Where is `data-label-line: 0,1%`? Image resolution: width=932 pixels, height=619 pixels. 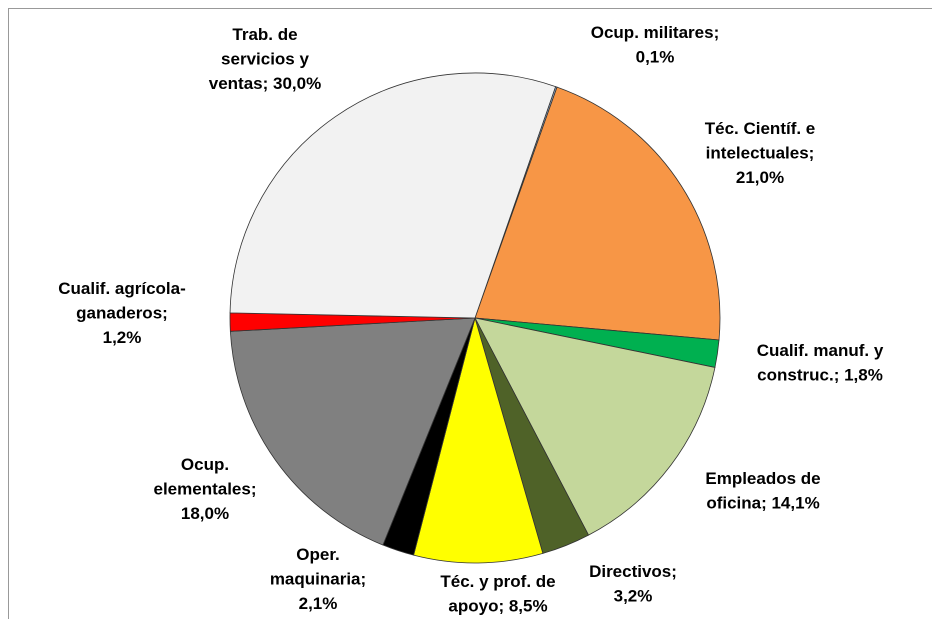
data-label-line: 0,1% is located at coordinates (655, 57).